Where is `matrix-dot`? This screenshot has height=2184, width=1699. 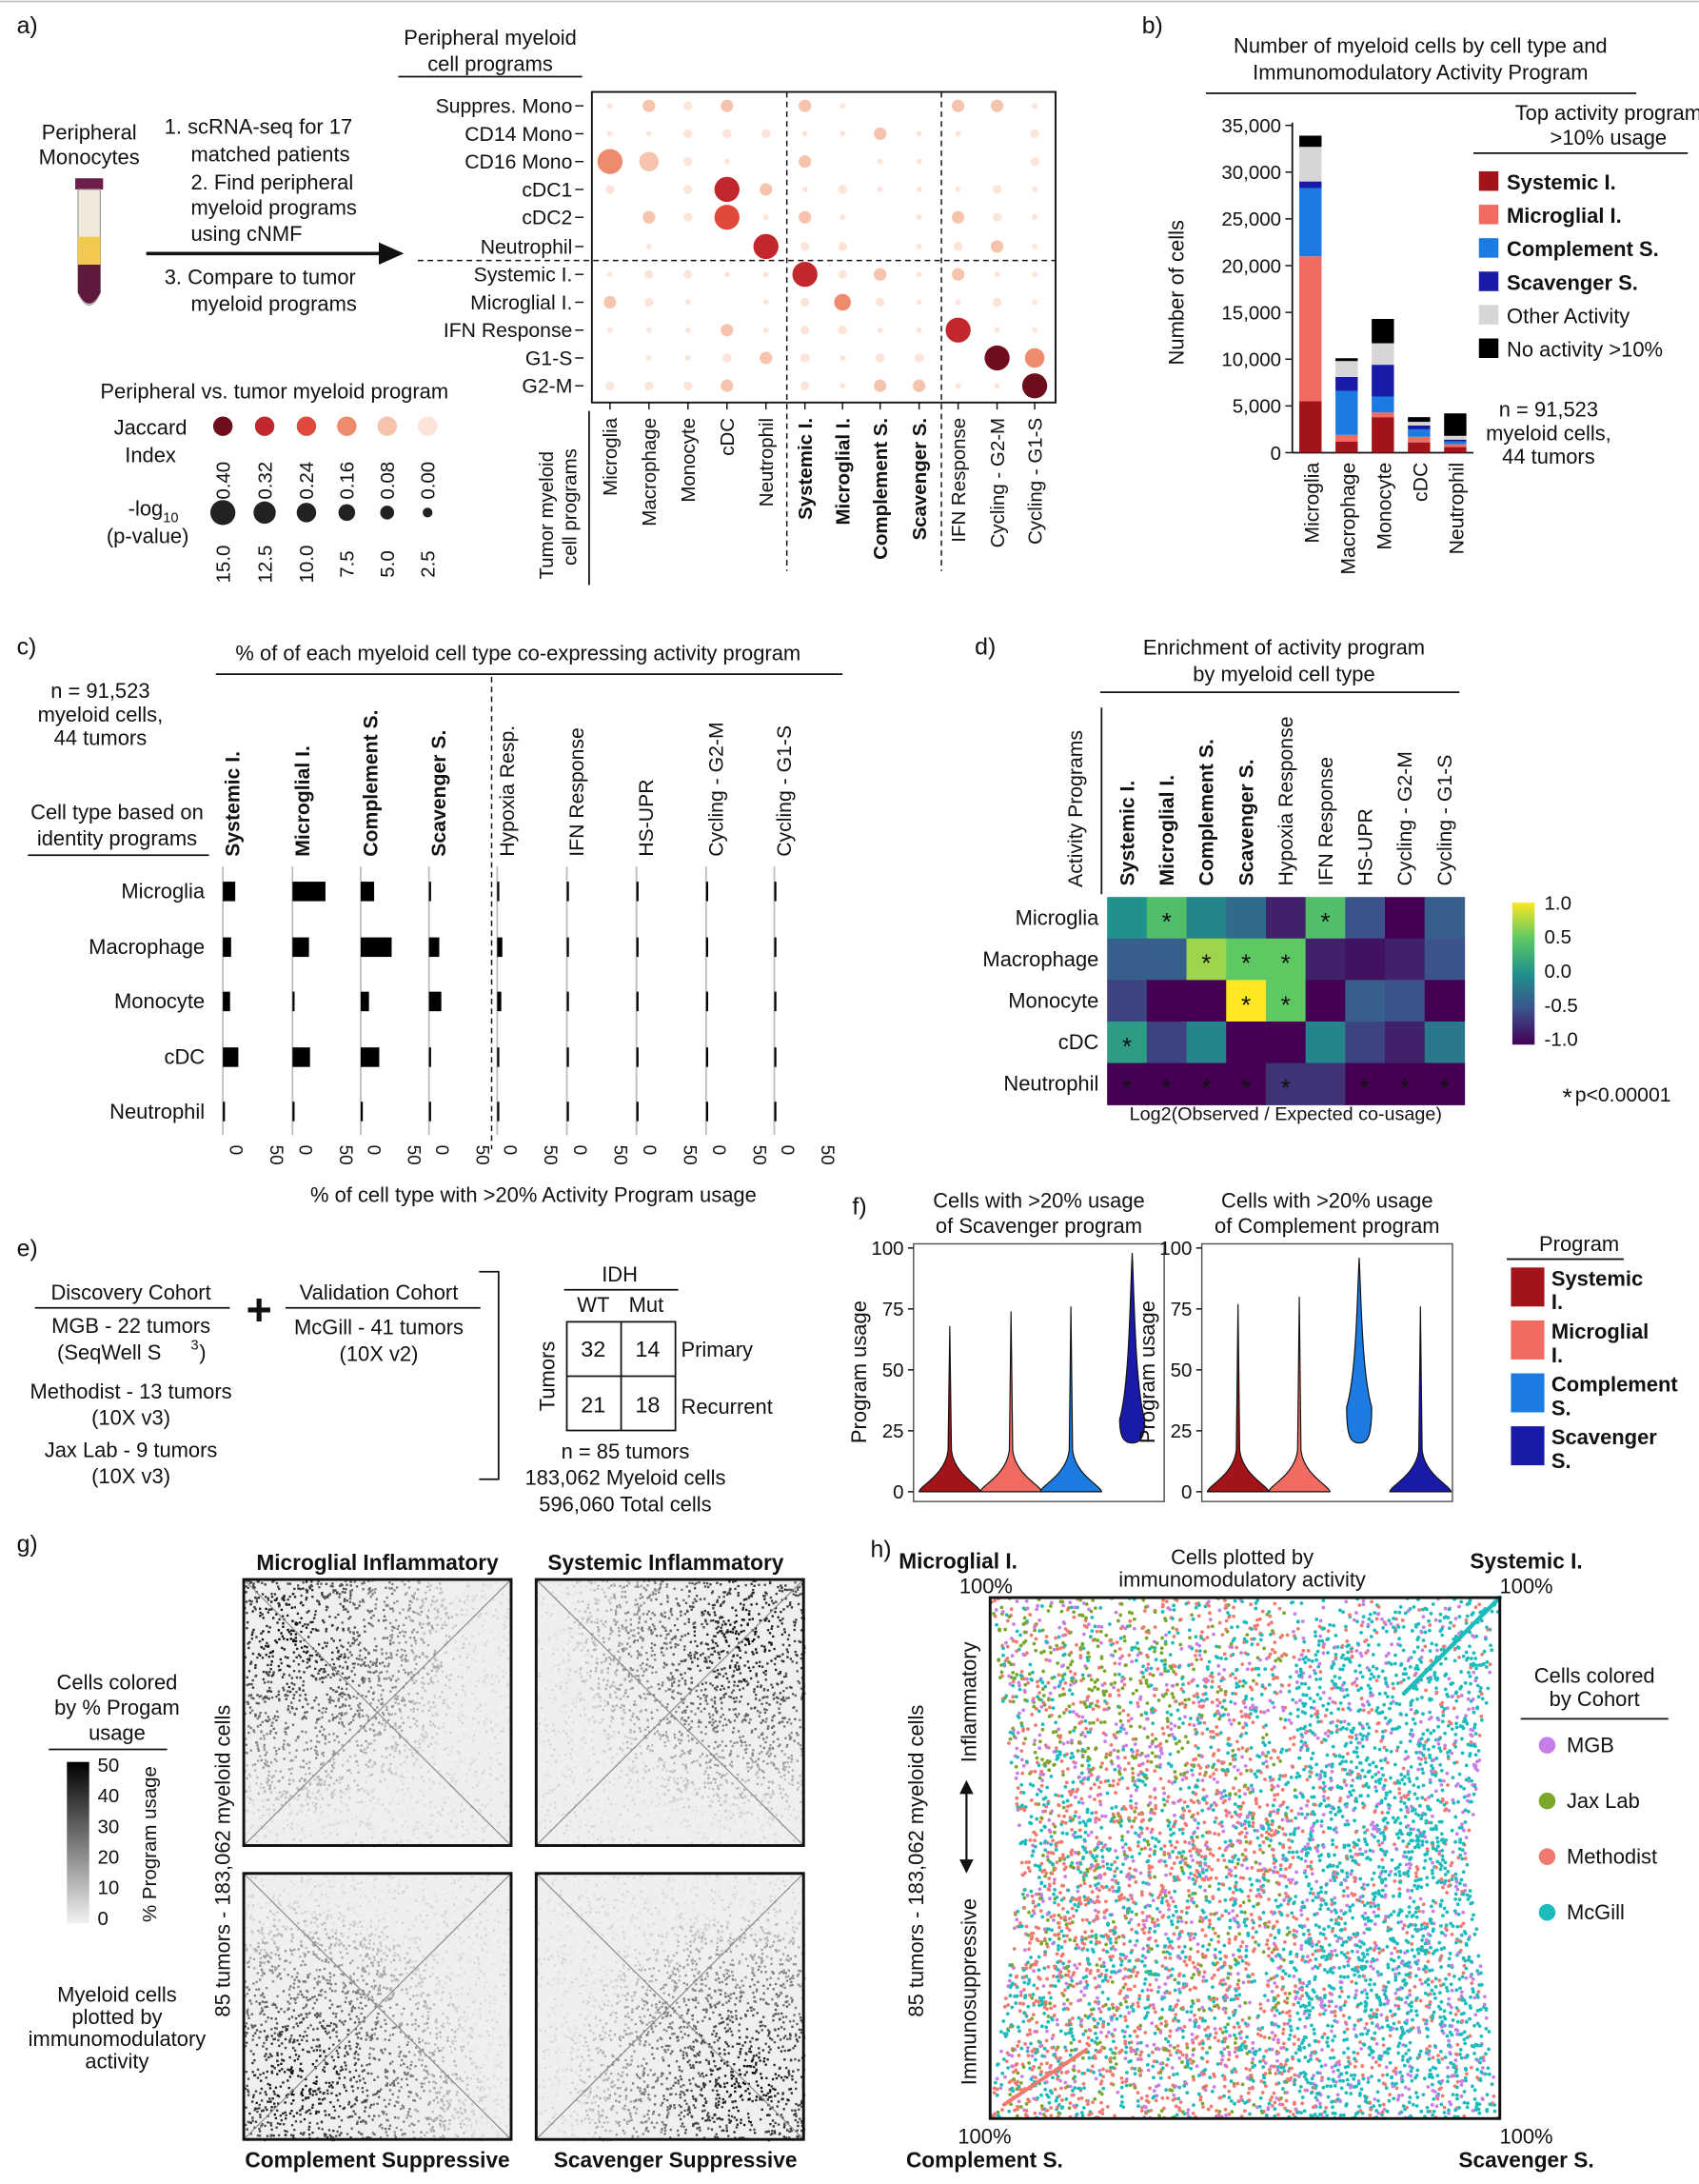 matrix-dot is located at coordinates (919, 133).